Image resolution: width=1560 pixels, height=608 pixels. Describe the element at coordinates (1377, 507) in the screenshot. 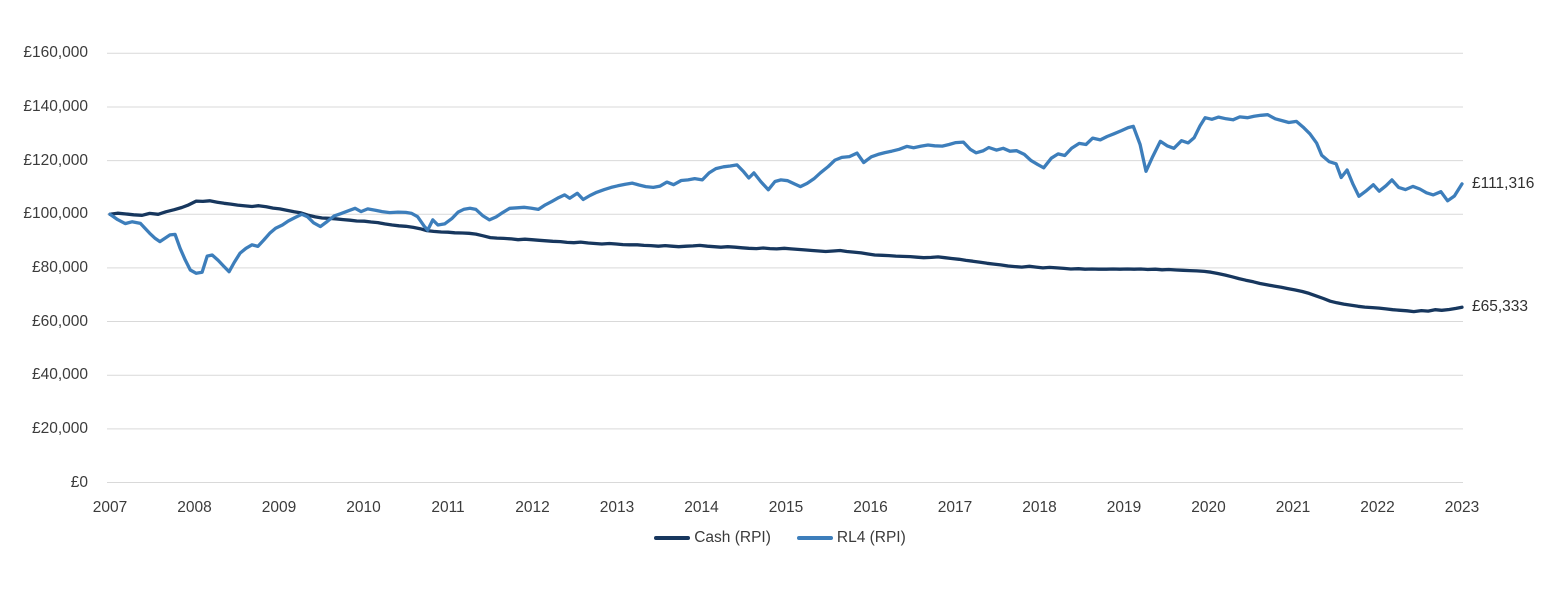

I see `x-axis-label: 2022` at that location.